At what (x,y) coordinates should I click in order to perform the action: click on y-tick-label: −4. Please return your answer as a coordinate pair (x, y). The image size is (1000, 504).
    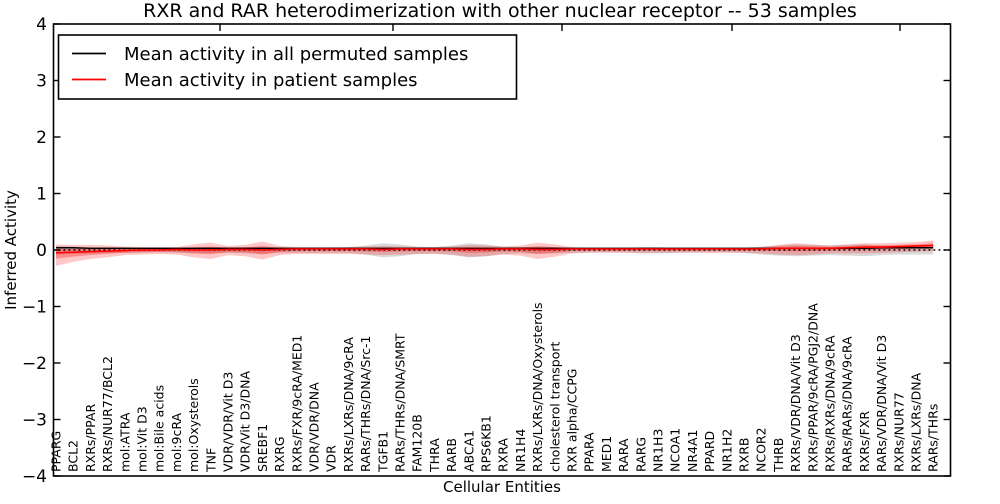
    Looking at the image, I should click on (34, 477).